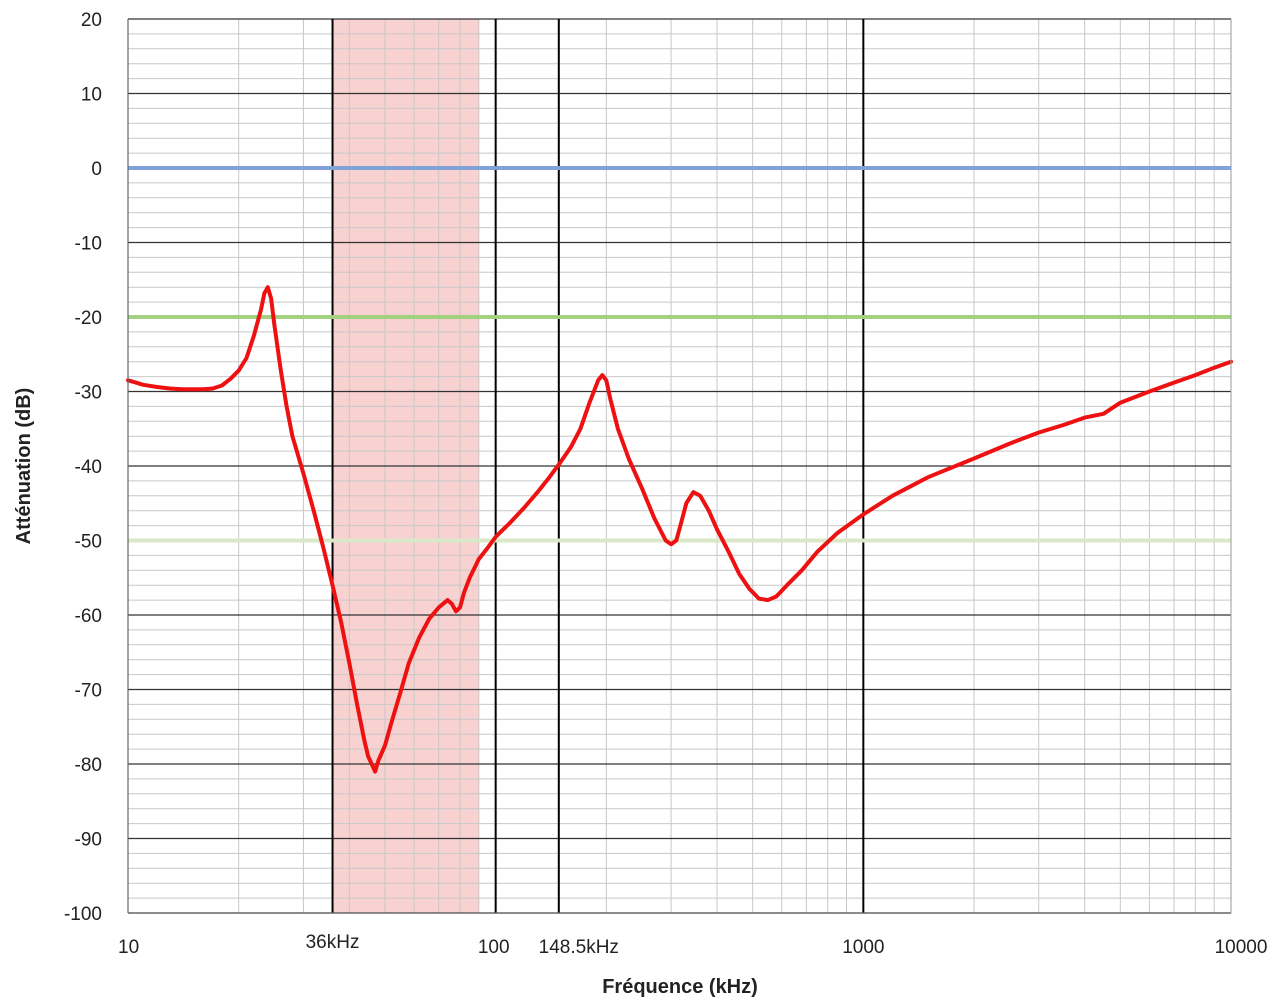 The image size is (1281, 1001). What do you see at coordinates (88, 542) in the screenshot?
I see `y-tick-label: -50` at bounding box center [88, 542].